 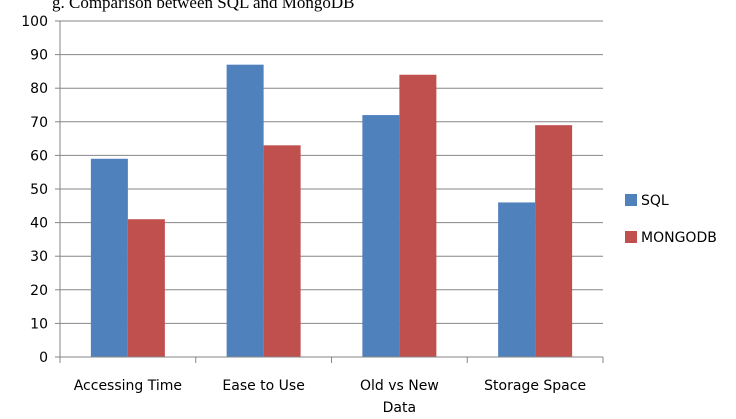 I want to click on x-tick-label: Storage Space, so click(x=535, y=386).